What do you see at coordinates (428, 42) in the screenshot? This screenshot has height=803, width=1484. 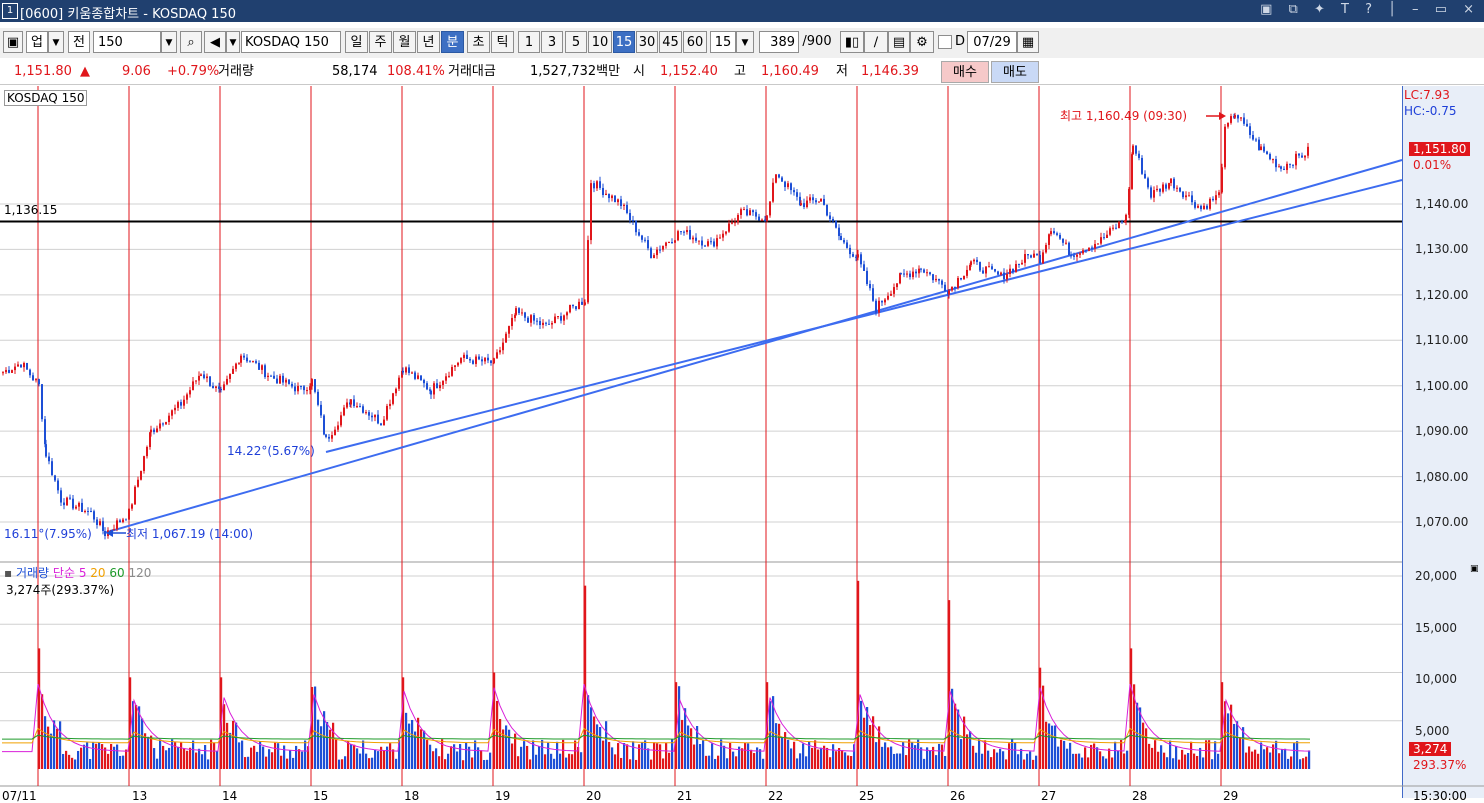 I see `period-button: 년` at bounding box center [428, 42].